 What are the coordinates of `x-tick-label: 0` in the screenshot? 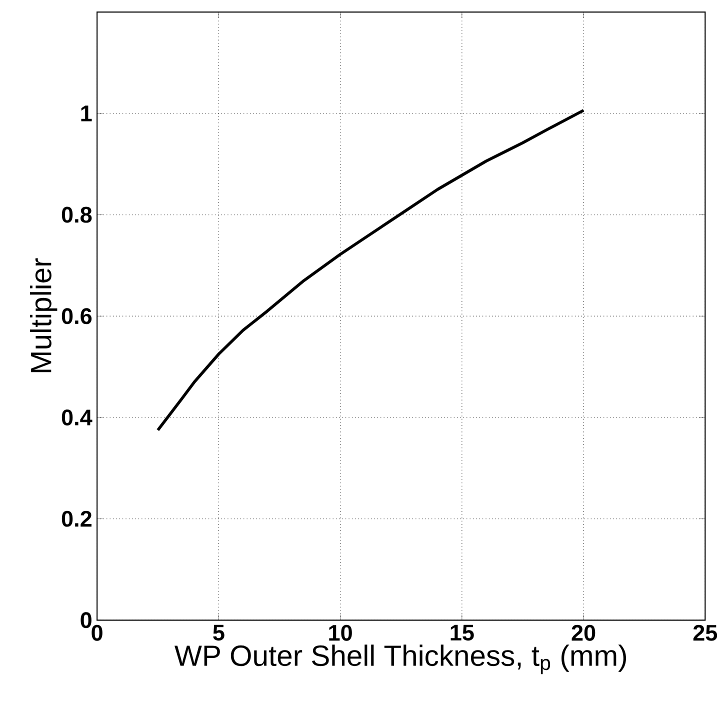 It's located at (97, 632).